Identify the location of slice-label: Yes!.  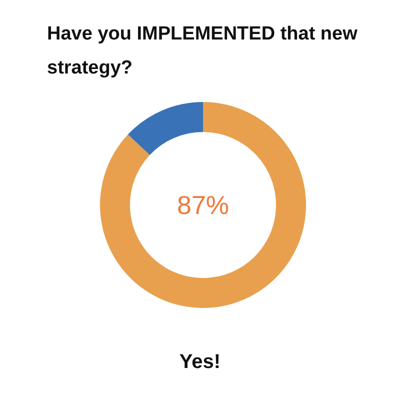
(200, 362).